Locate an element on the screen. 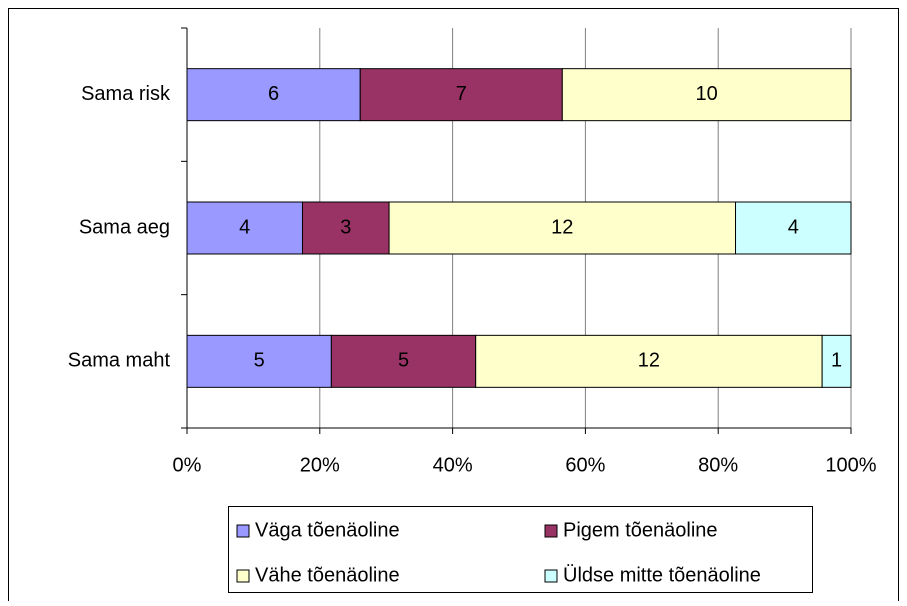  y-tick-label: Sama aeg is located at coordinates (124, 227).